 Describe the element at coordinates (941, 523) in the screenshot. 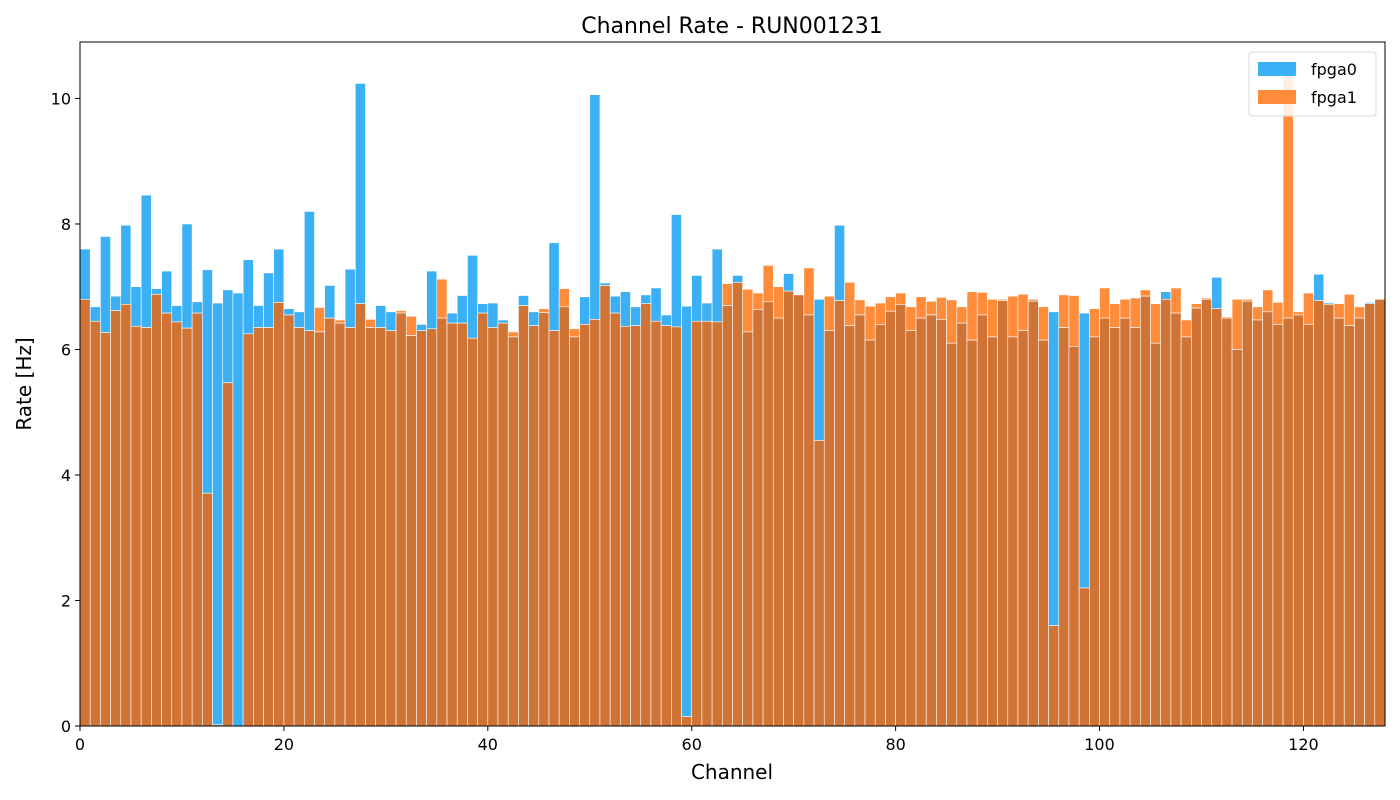

I see `bar-overlap-ch84` at that location.